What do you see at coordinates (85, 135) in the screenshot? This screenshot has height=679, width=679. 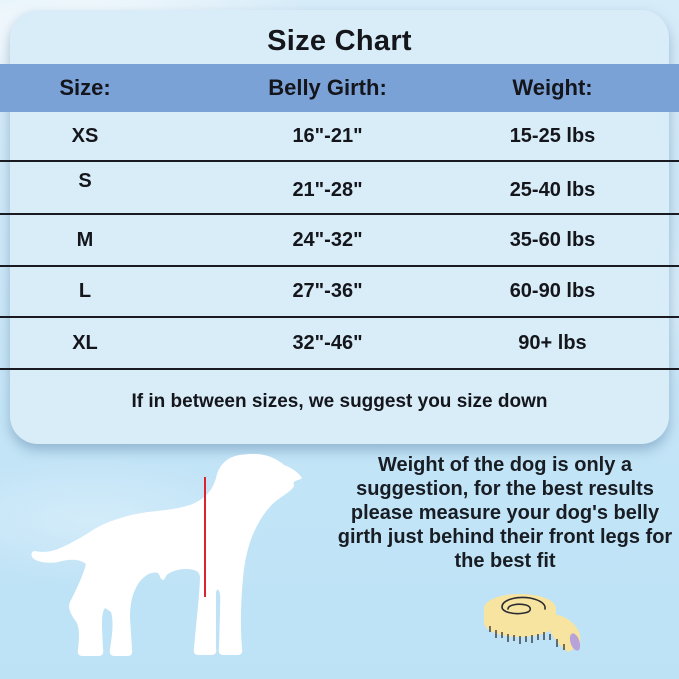 I see `size-value: XS` at bounding box center [85, 135].